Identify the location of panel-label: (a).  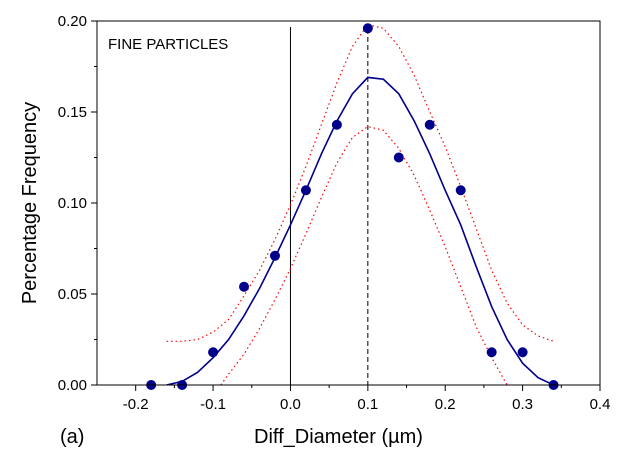
(72, 437).